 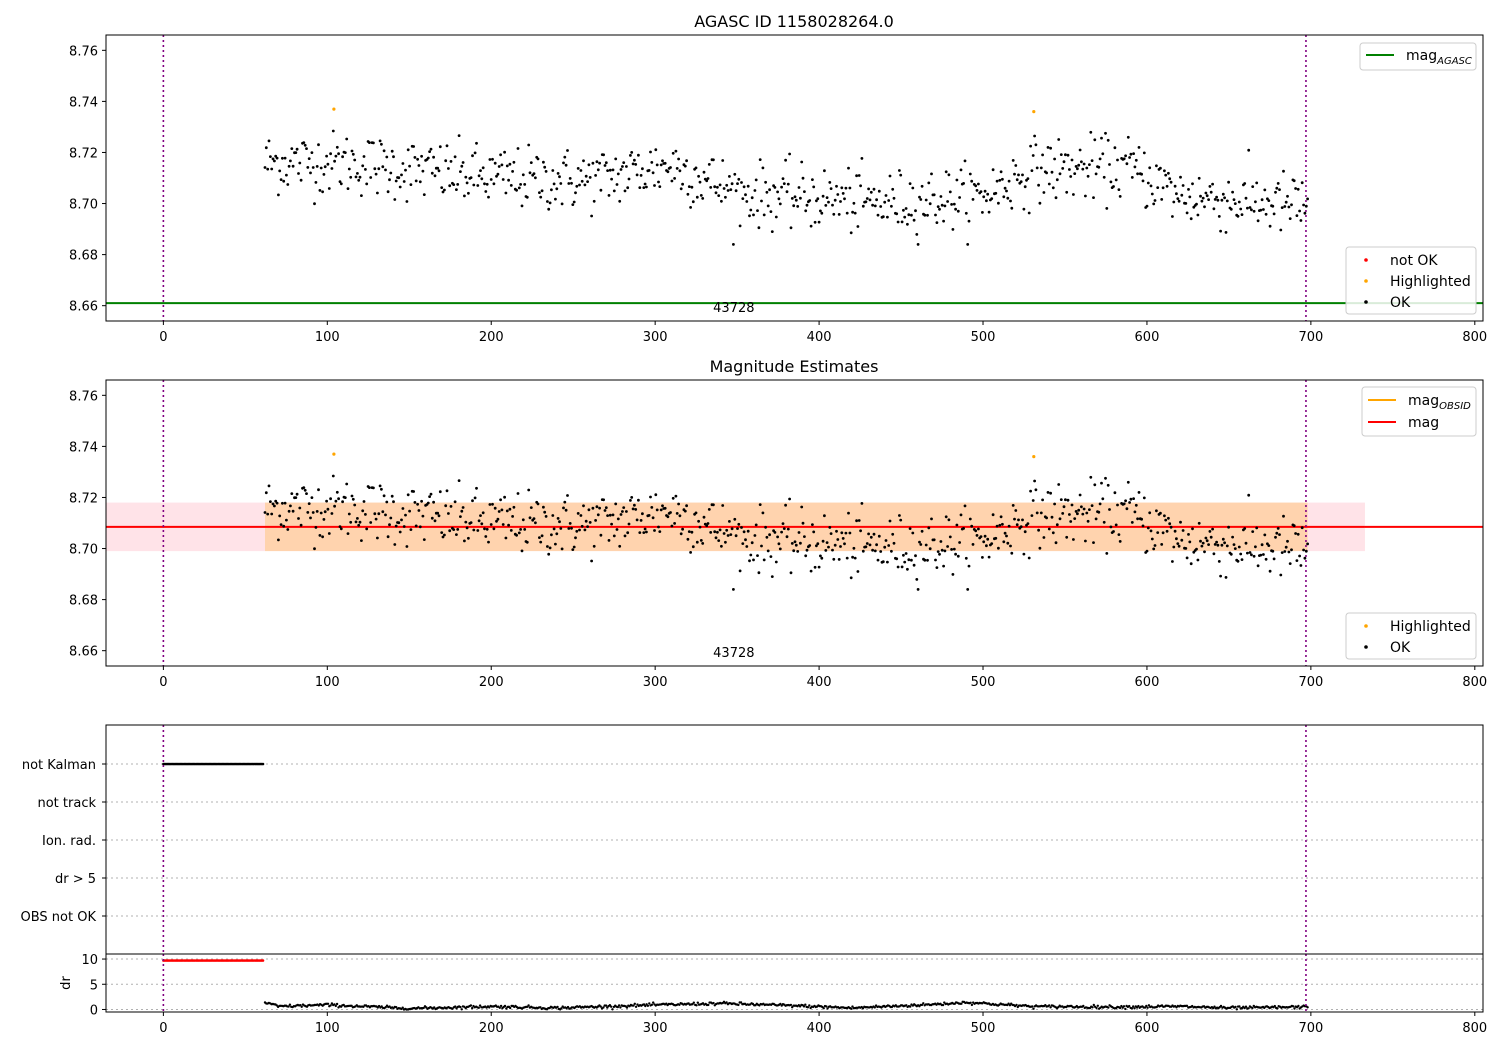 What do you see at coordinates (733, 653) in the screenshot?
I see `obsid-label: 43728` at bounding box center [733, 653].